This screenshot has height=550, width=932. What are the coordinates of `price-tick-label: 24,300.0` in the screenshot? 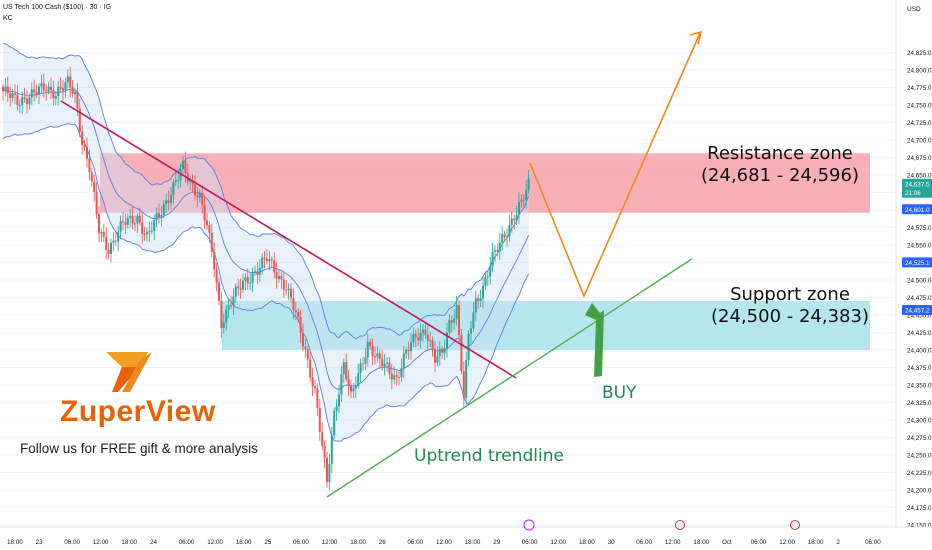 It's located at (919, 421).